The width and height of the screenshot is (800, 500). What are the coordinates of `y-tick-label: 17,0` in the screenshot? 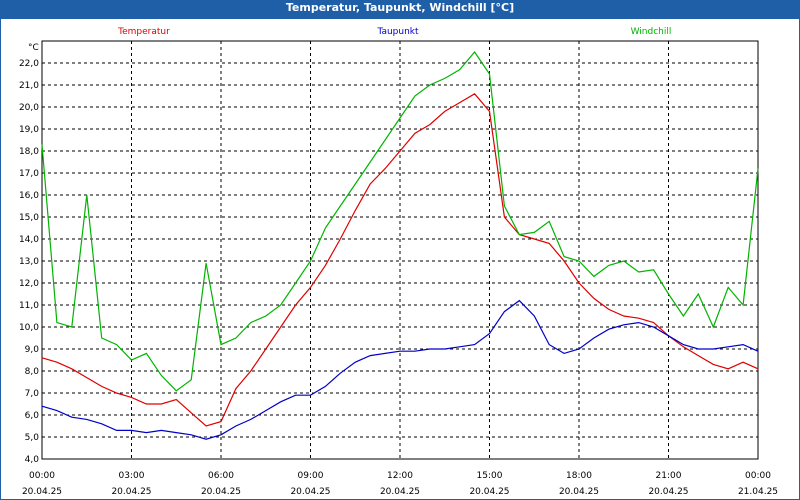 It's located at (29, 174).